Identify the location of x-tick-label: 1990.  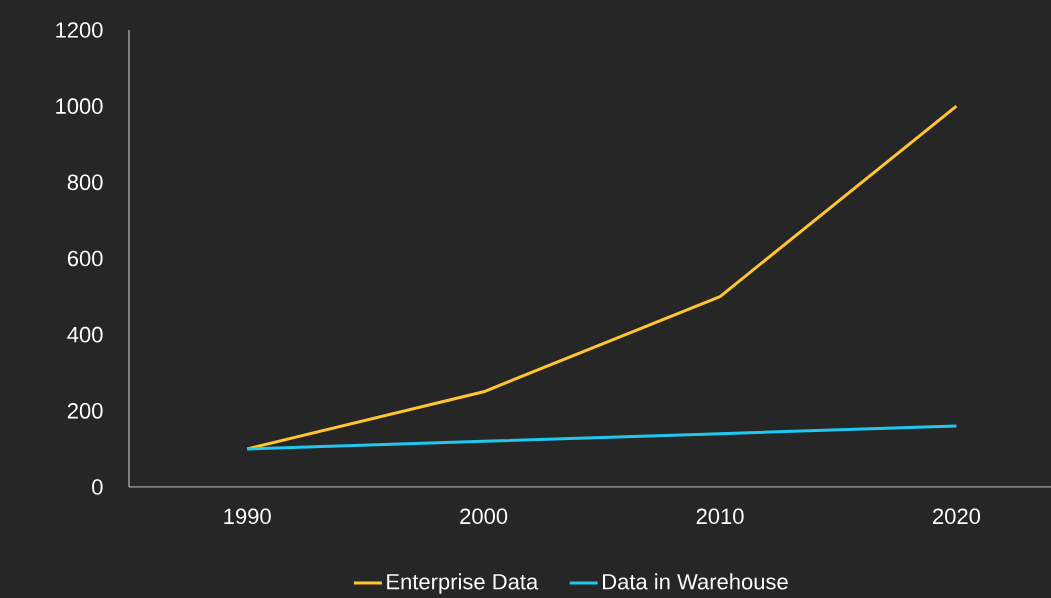
(247, 516).